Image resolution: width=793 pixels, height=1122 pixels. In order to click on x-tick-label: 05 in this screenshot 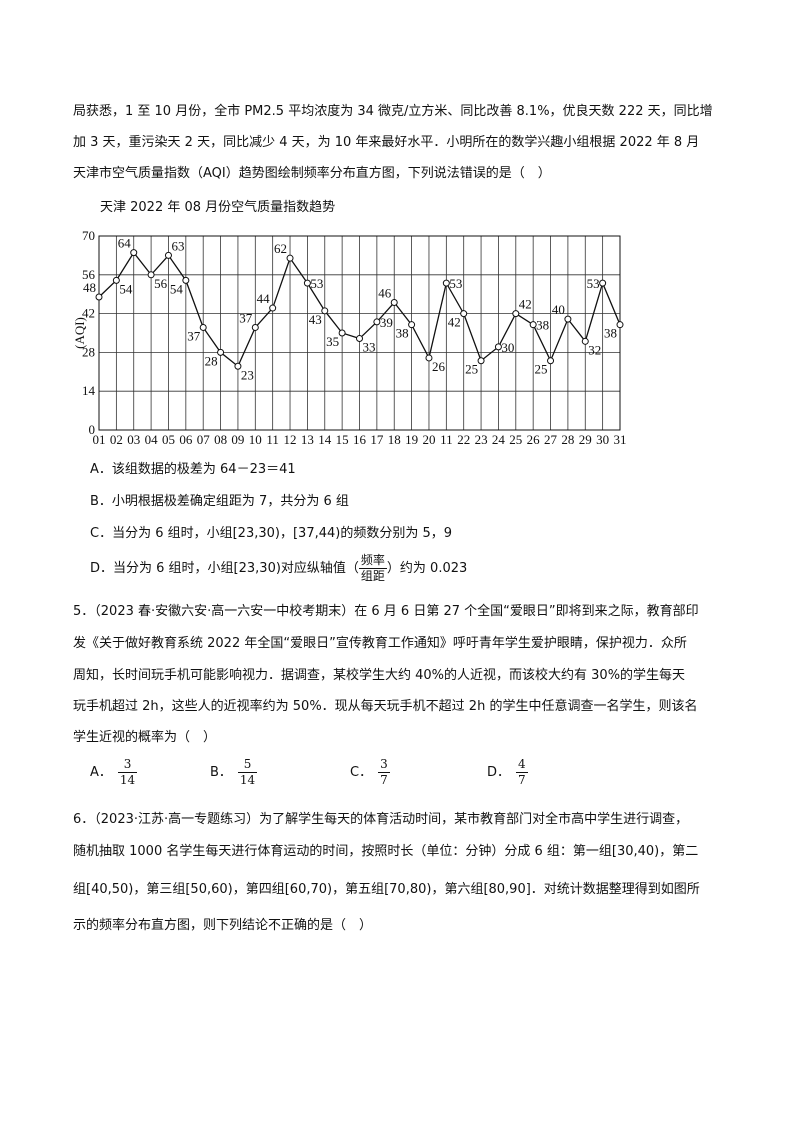, I will do `click(168, 439)`.